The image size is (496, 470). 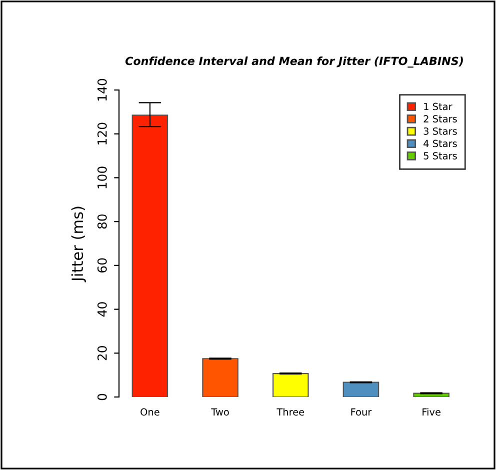 What do you see at coordinates (102, 221) in the screenshot?
I see `y-tick-label: 80` at bounding box center [102, 221].